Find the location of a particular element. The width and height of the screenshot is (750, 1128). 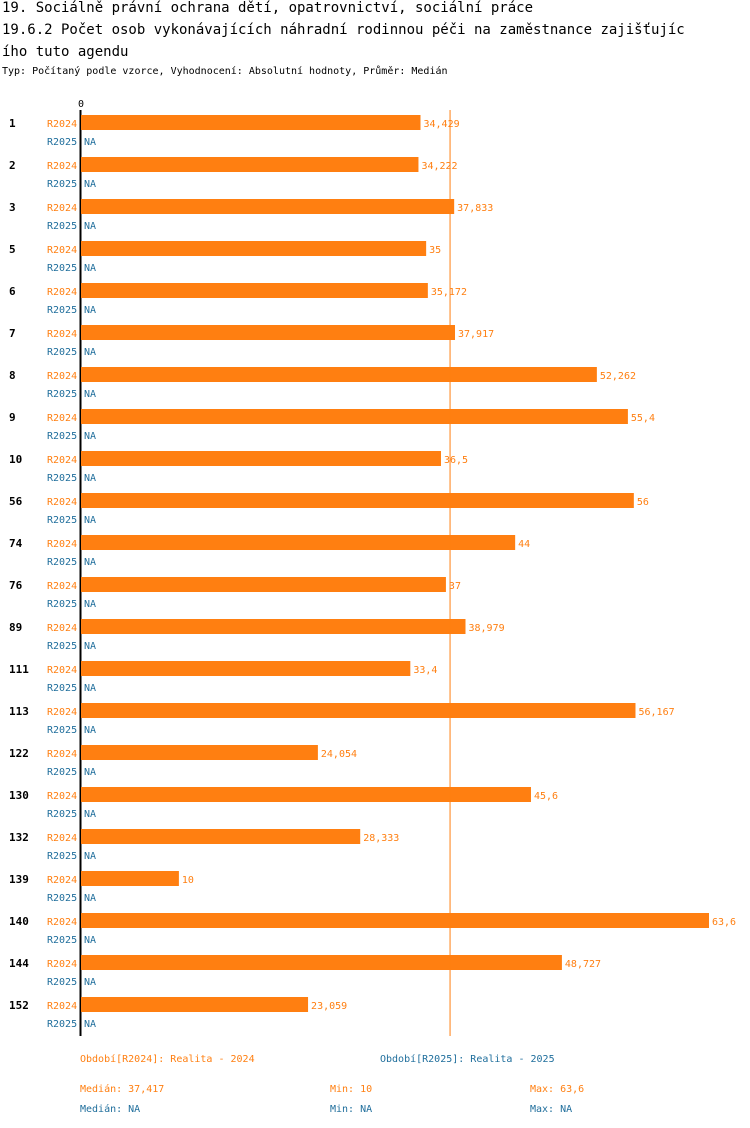

median-r2024: Medián: 37,417 is located at coordinates (122, 1089).